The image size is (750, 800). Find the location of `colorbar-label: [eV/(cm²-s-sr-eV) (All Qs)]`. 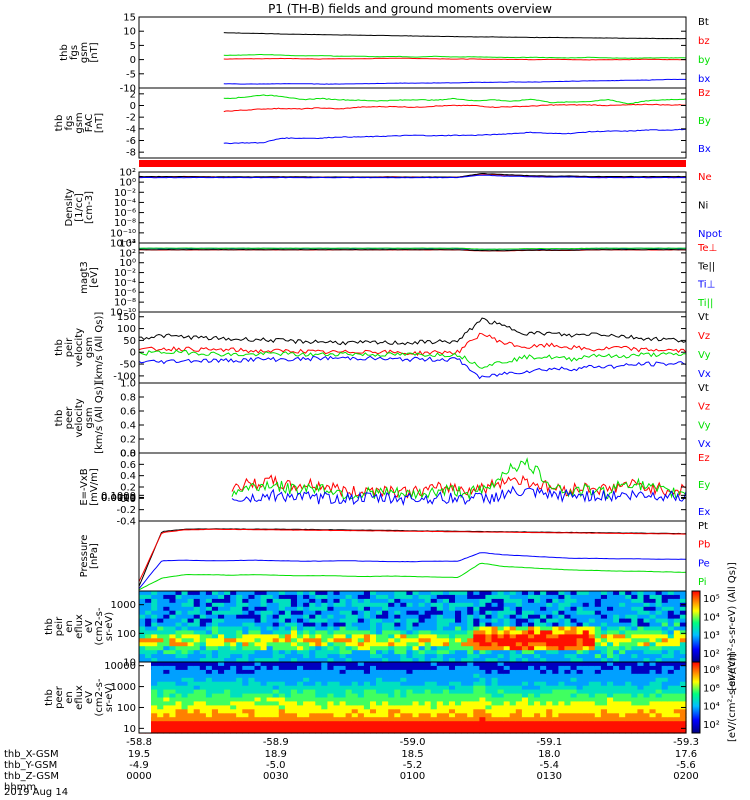

colorbar-label: [eV/(cm²-s-sr-eV) (All Qs)] is located at coordinates (732, 626).